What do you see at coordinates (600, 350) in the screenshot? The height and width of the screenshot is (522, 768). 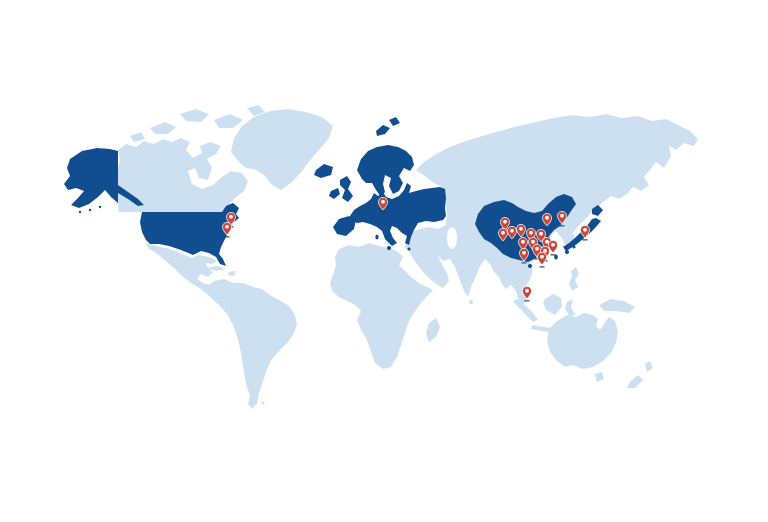 I see `region-australia` at bounding box center [600, 350].